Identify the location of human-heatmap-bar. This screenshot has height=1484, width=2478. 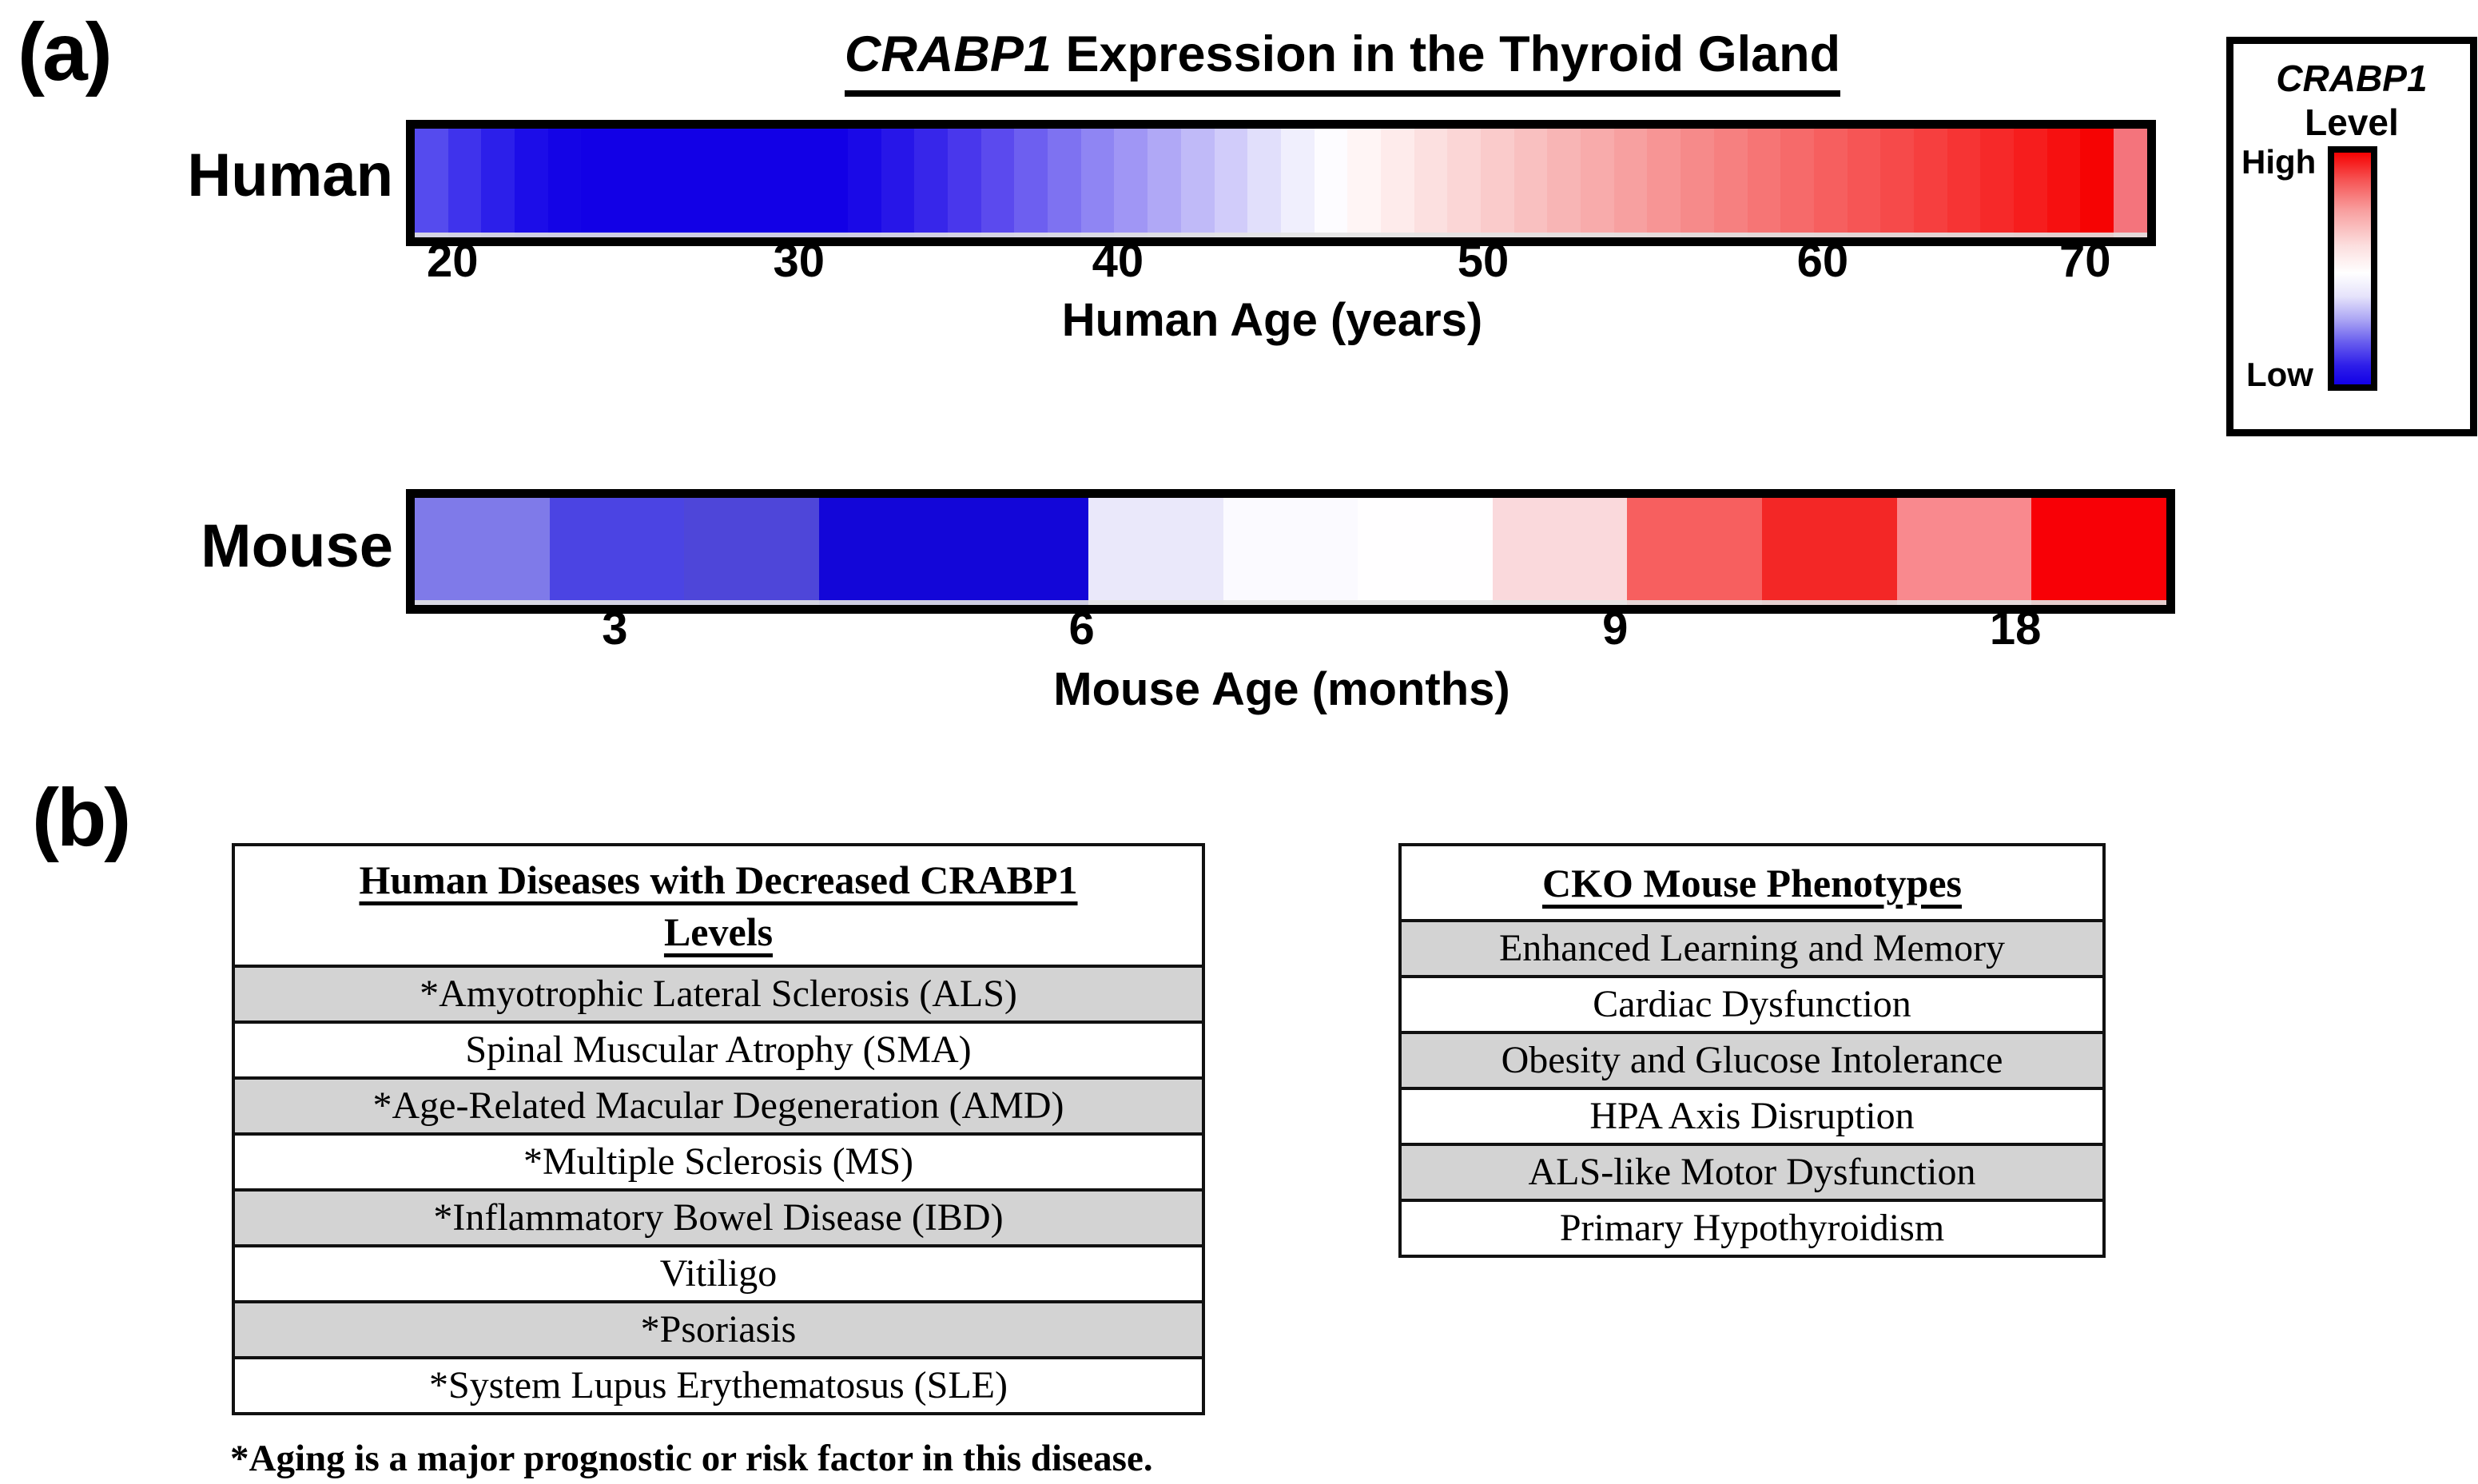
(1281, 183).